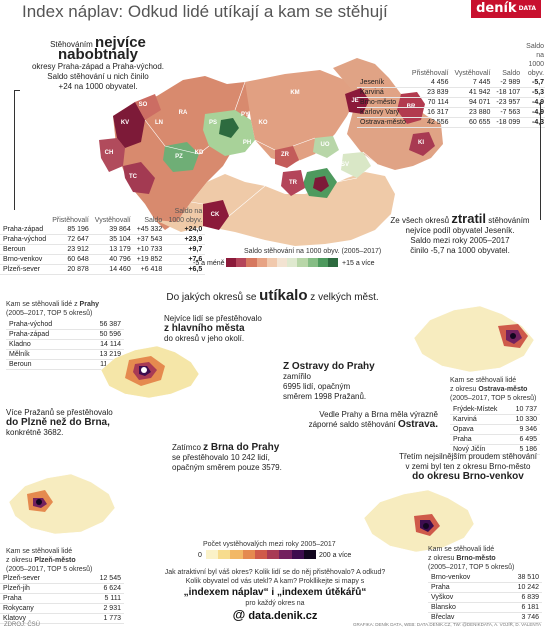  I want to click on district-name: Karviná, so click(479, 419).